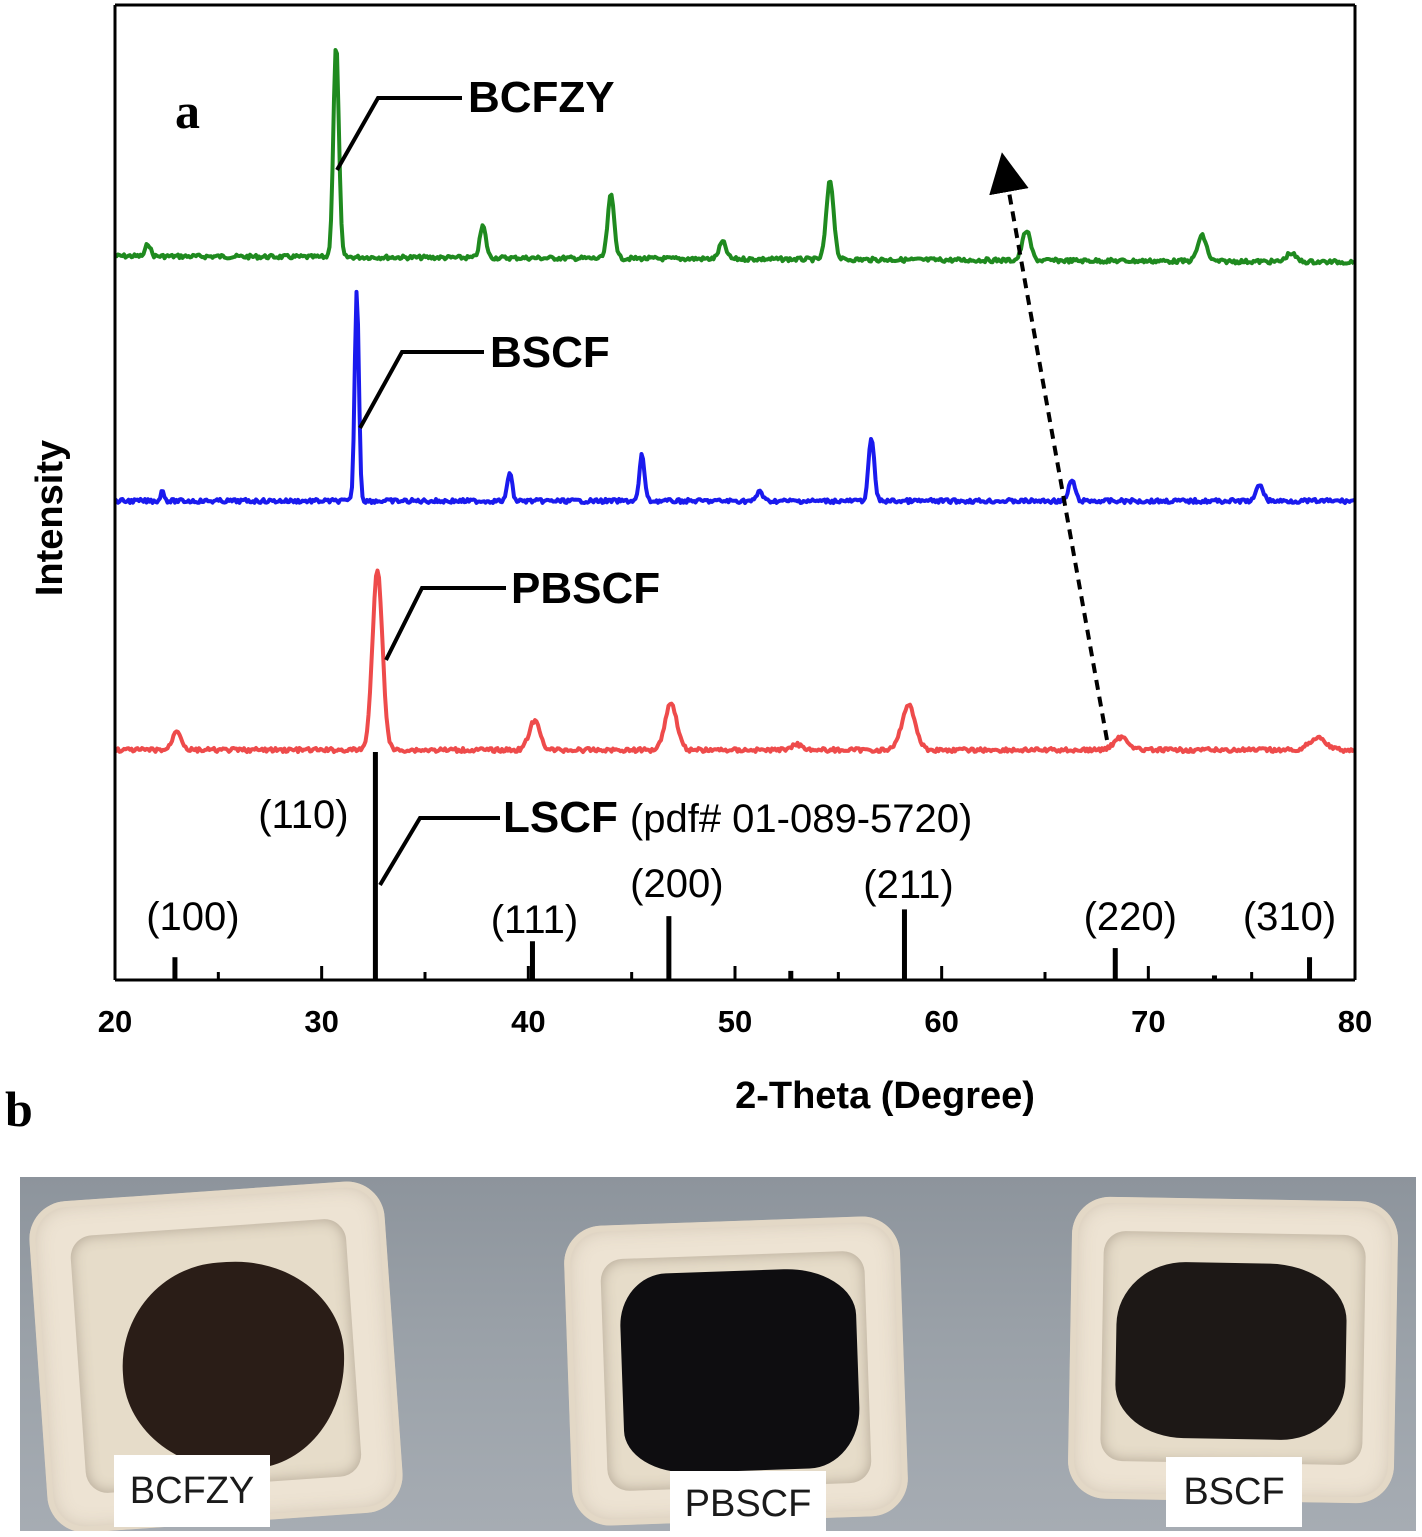 The width and height of the screenshot is (1422, 1537). What do you see at coordinates (19, 1109) in the screenshot?
I see `panel-letter-b: b` at bounding box center [19, 1109].